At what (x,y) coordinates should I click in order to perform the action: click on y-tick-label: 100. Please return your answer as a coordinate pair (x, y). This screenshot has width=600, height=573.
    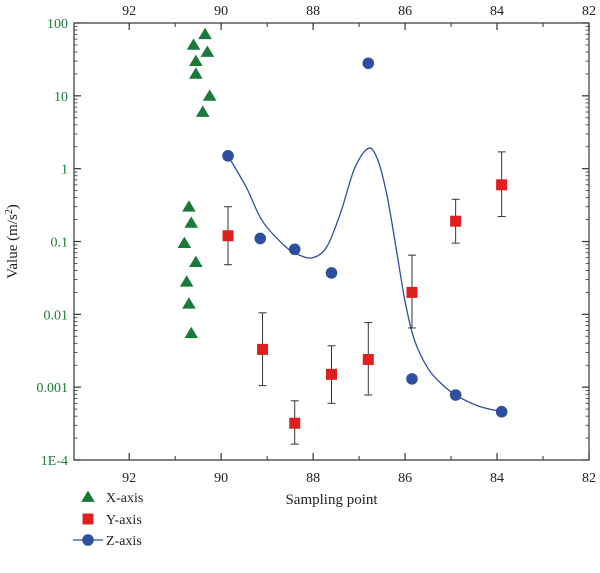
    Looking at the image, I should click on (57, 24).